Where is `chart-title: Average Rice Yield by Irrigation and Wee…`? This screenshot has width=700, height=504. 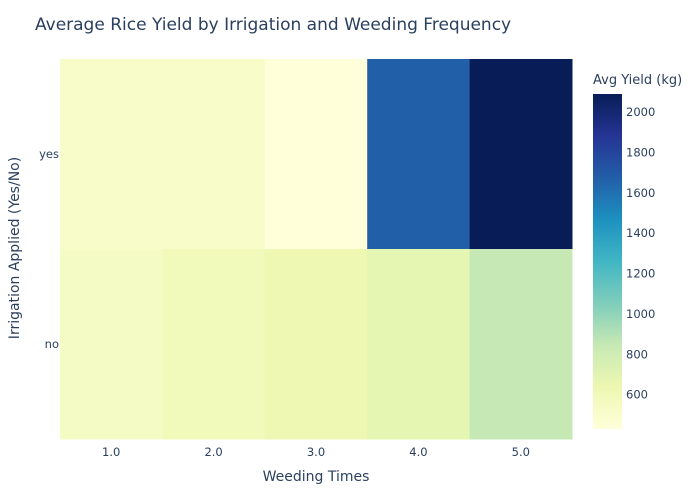 chart-title: Average Rice Yield by Irrigation and Wee… is located at coordinates (273, 25).